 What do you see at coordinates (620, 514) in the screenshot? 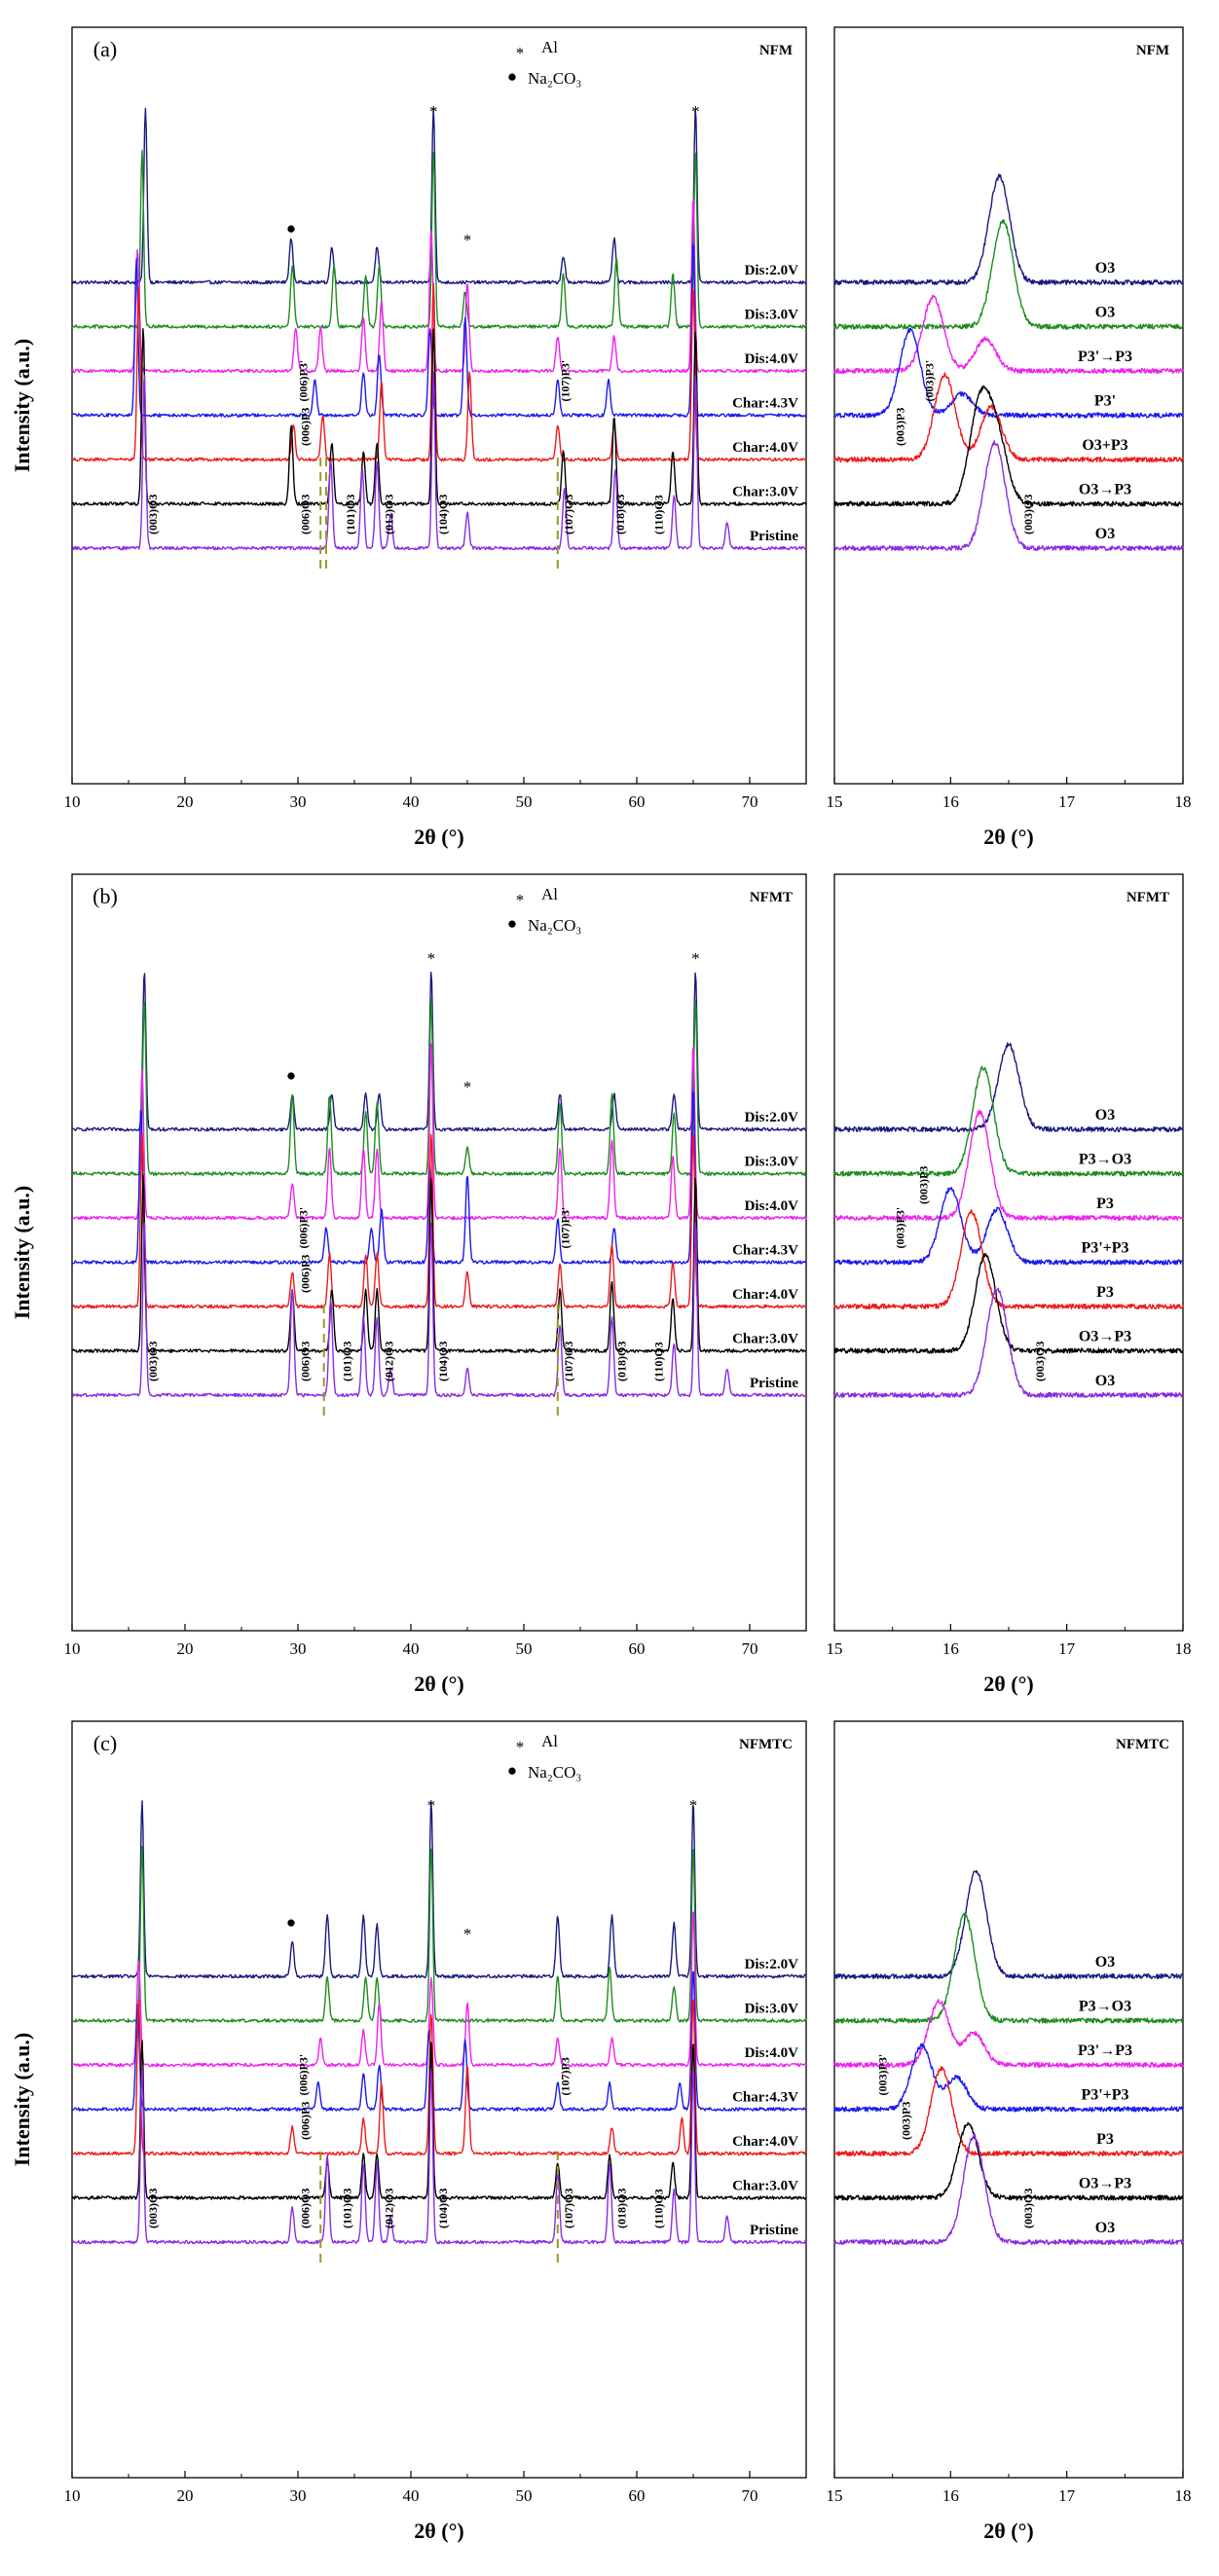
I see `hkl-annotation: (018)O3` at bounding box center [620, 514].